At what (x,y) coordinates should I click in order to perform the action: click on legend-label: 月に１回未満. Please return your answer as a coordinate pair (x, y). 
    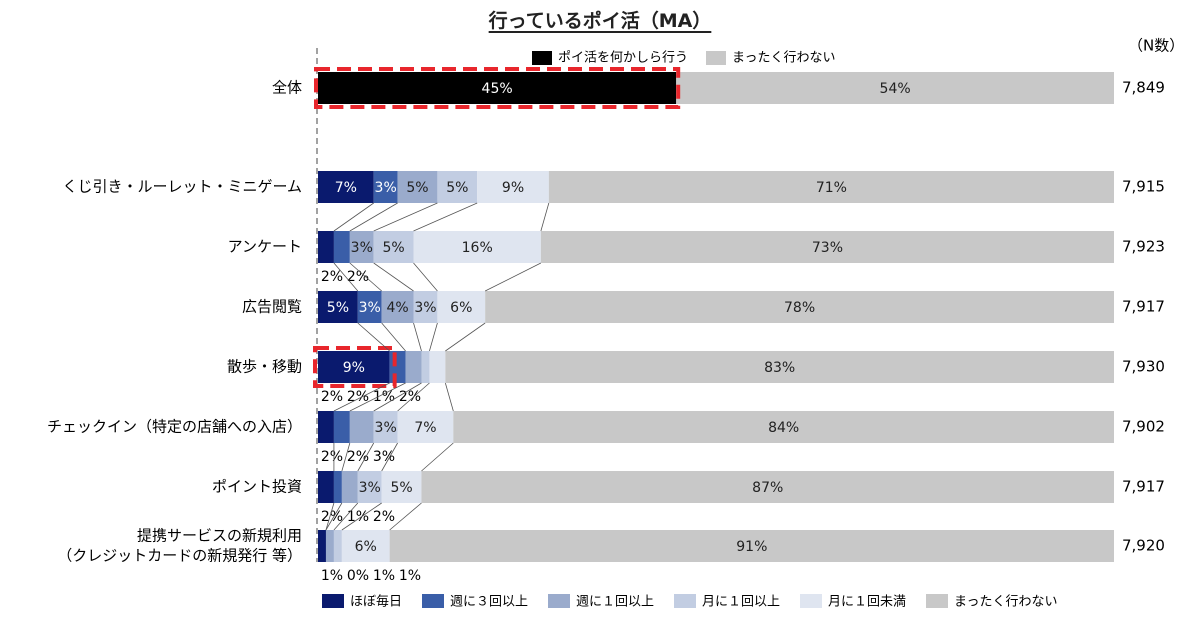
    Looking at the image, I should click on (867, 602).